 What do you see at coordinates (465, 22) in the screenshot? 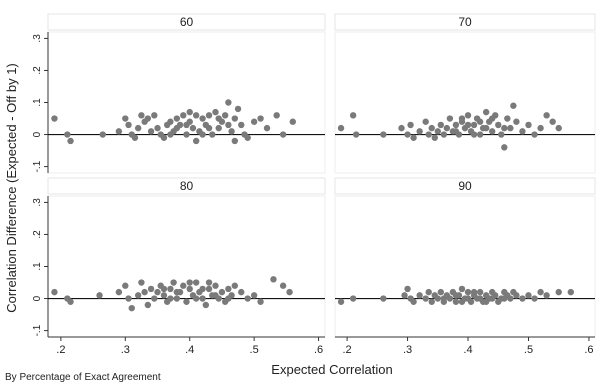
I see `panel-label: 70` at bounding box center [465, 22].